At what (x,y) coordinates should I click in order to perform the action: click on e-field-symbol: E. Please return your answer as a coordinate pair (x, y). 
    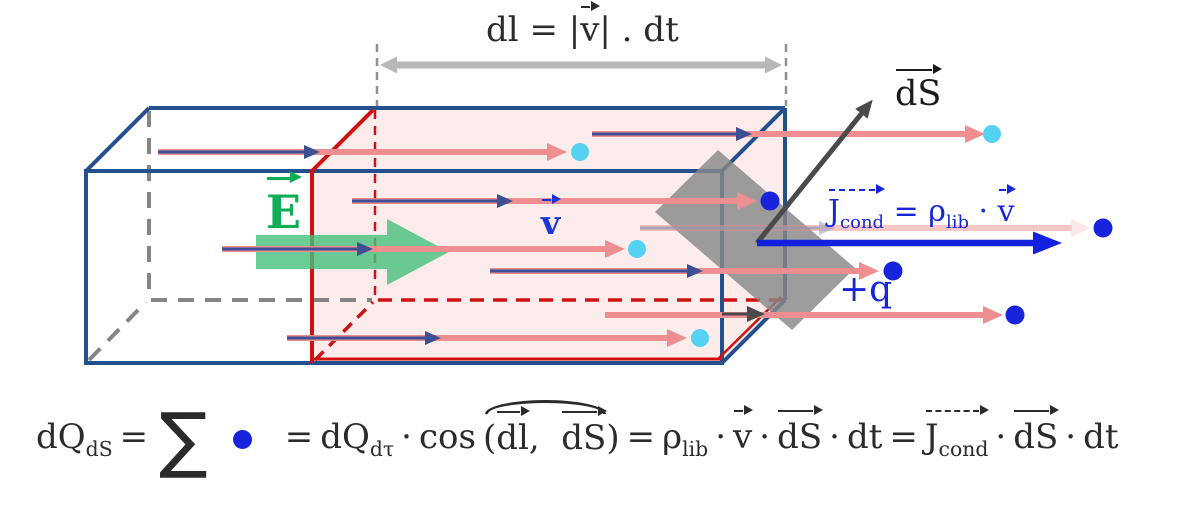
    Looking at the image, I should click on (284, 204).